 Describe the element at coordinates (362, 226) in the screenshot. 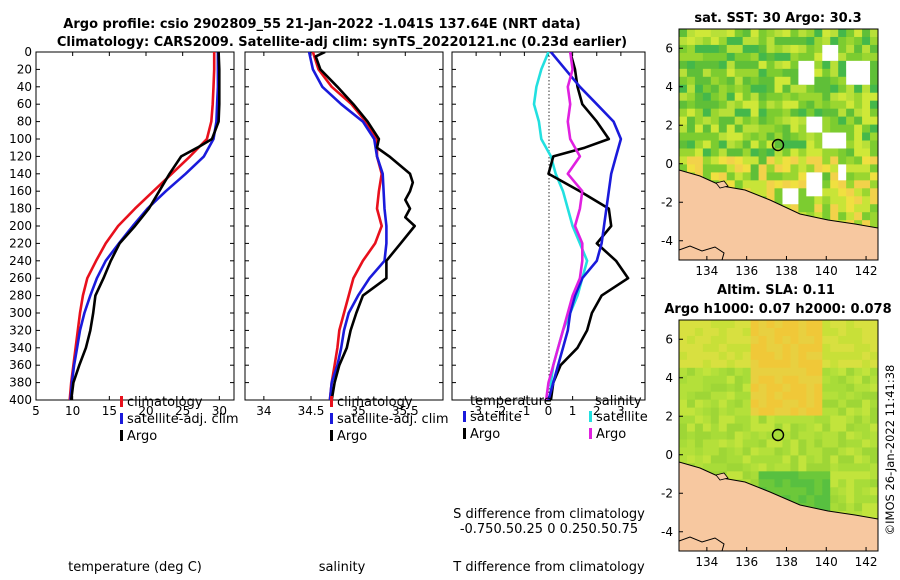

I see `salinity-lines` at that location.